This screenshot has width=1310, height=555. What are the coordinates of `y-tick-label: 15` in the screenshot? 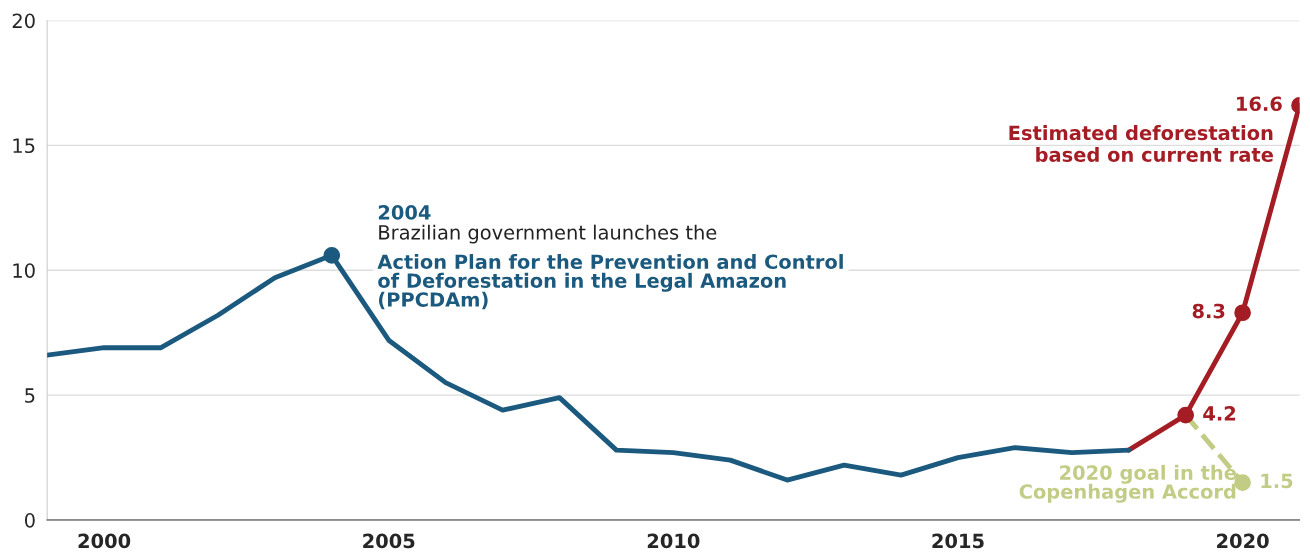 It's located at (24, 146).